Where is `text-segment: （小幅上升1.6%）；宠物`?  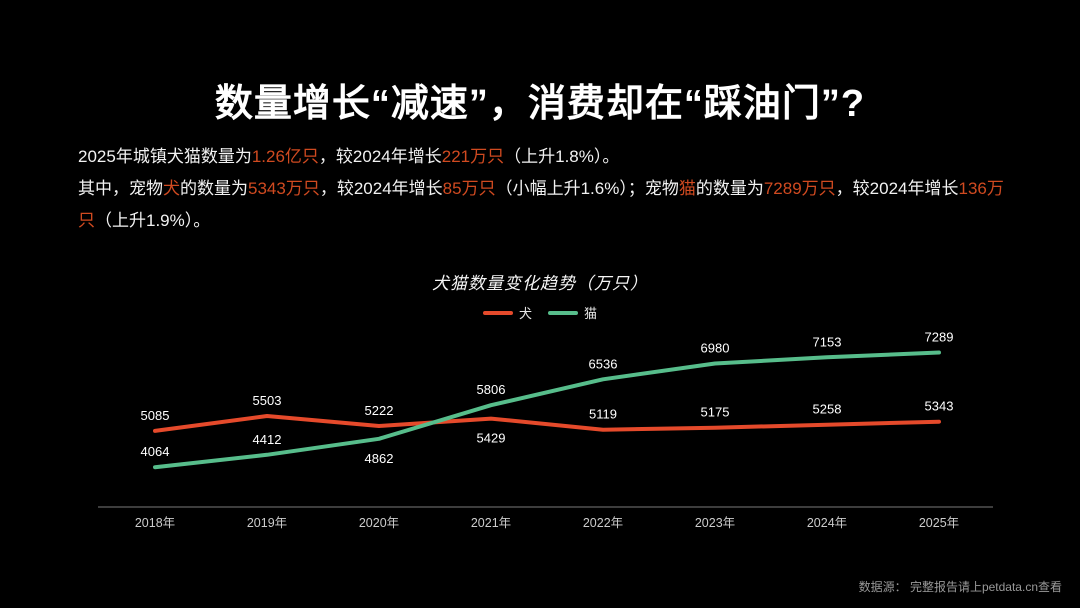 text-segment: （小幅上升1.6%）；宠物 is located at coordinates (587, 188).